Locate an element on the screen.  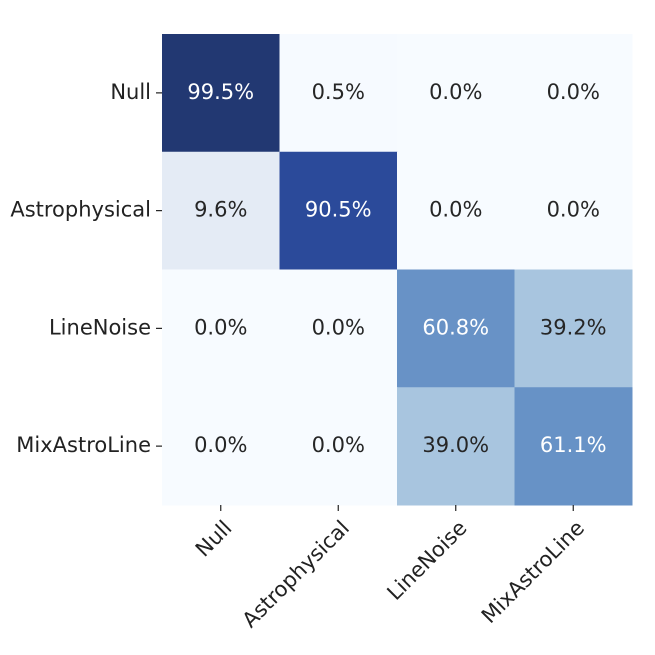
cell-label: 99.5% is located at coordinates (220, 92).